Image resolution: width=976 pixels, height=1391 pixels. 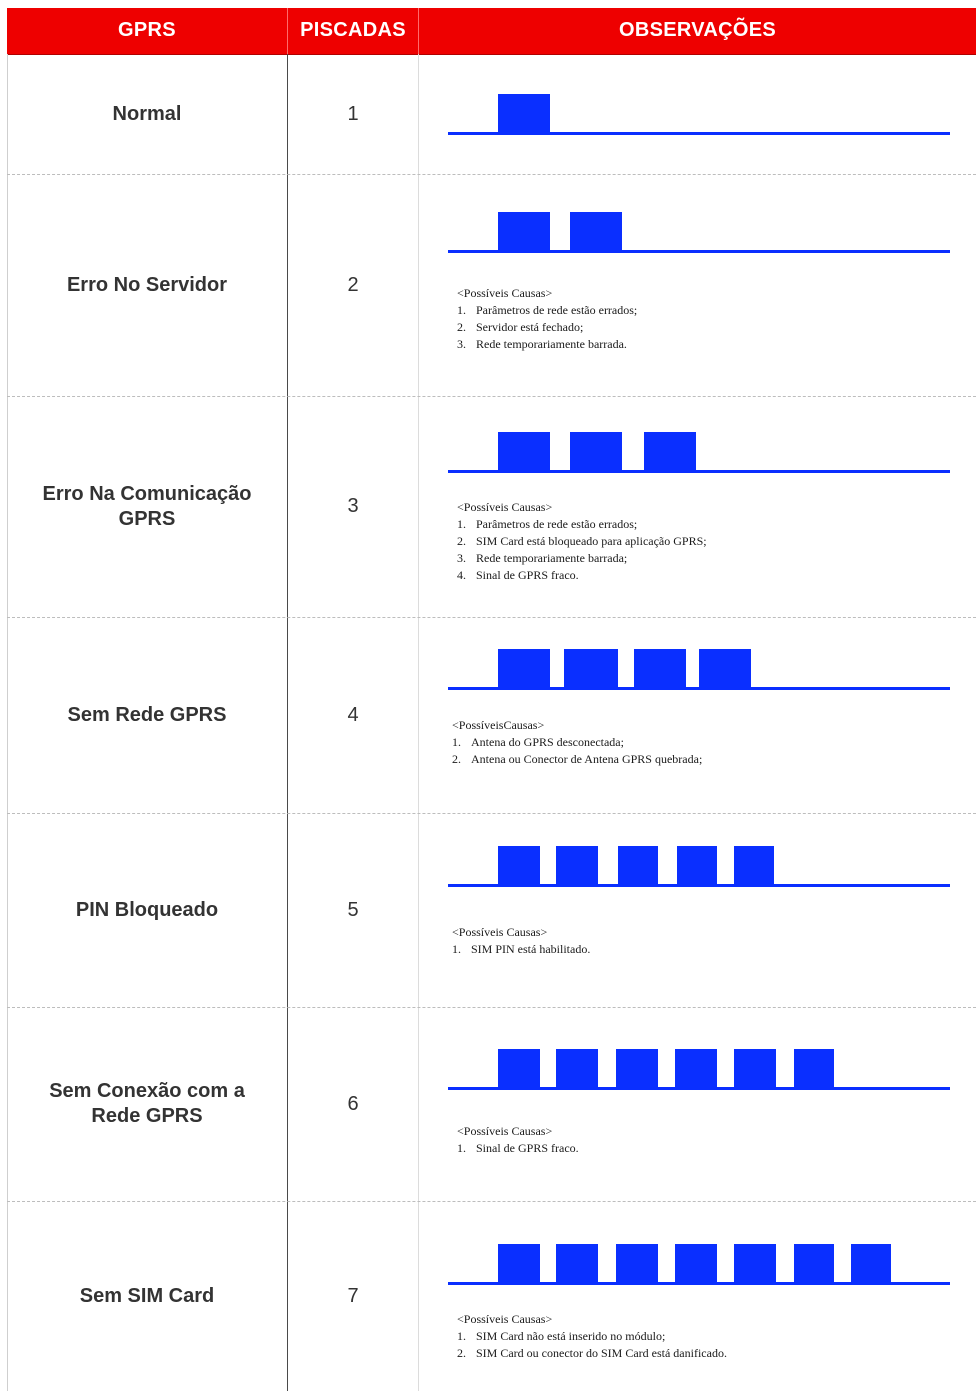 What do you see at coordinates (531, 949) in the screenshot?
I see `cause-text: SIM PIN está habilitado.` at bounding box center [531, 949].